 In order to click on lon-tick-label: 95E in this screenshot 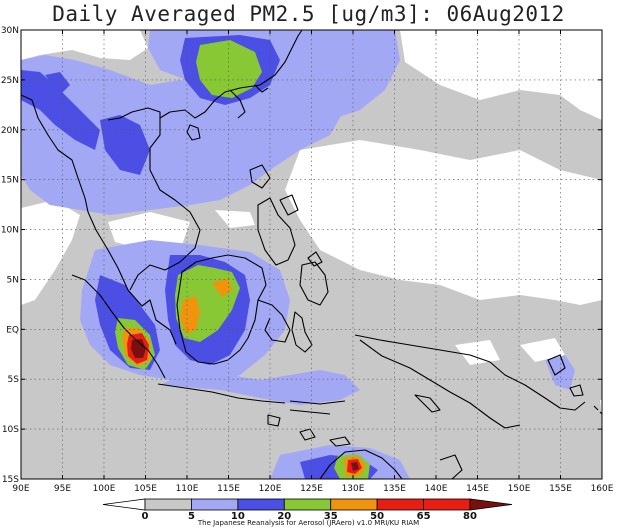, I will do `click(62, 489)`.